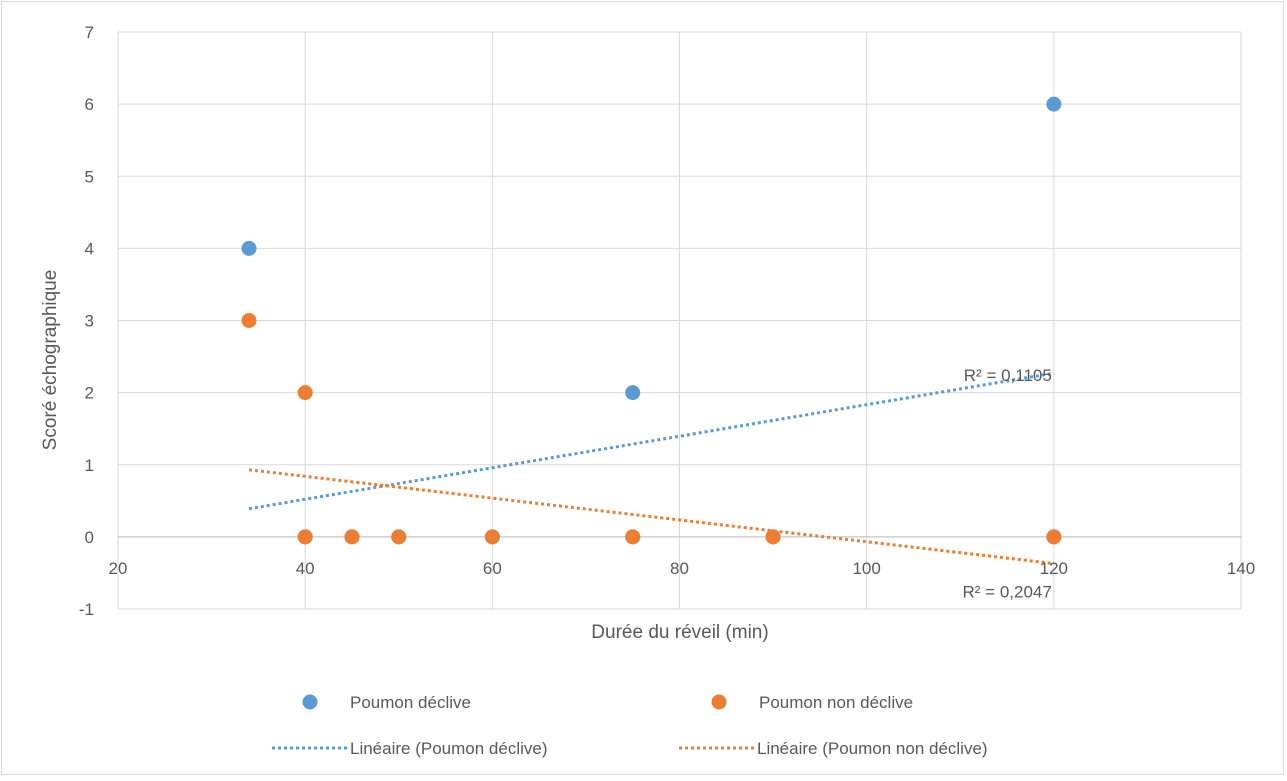 The width and height of the screenshot is (1287, 781). What do you see at coordinates (89, 104) in the screenshot?
I see `y-tick-label: 6` at bounding box center [89, 104].